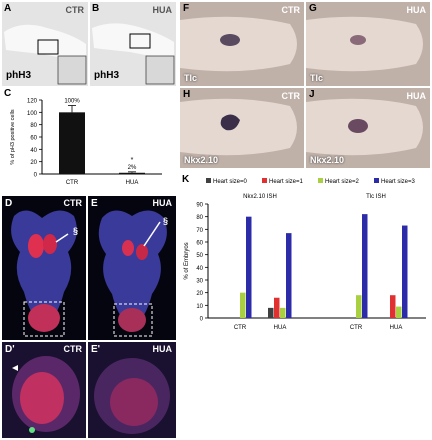  What do you see at coordinates (187, 94) in the screenshot?
I see `panel-h-letter: H` at bounding box center [187, 94].